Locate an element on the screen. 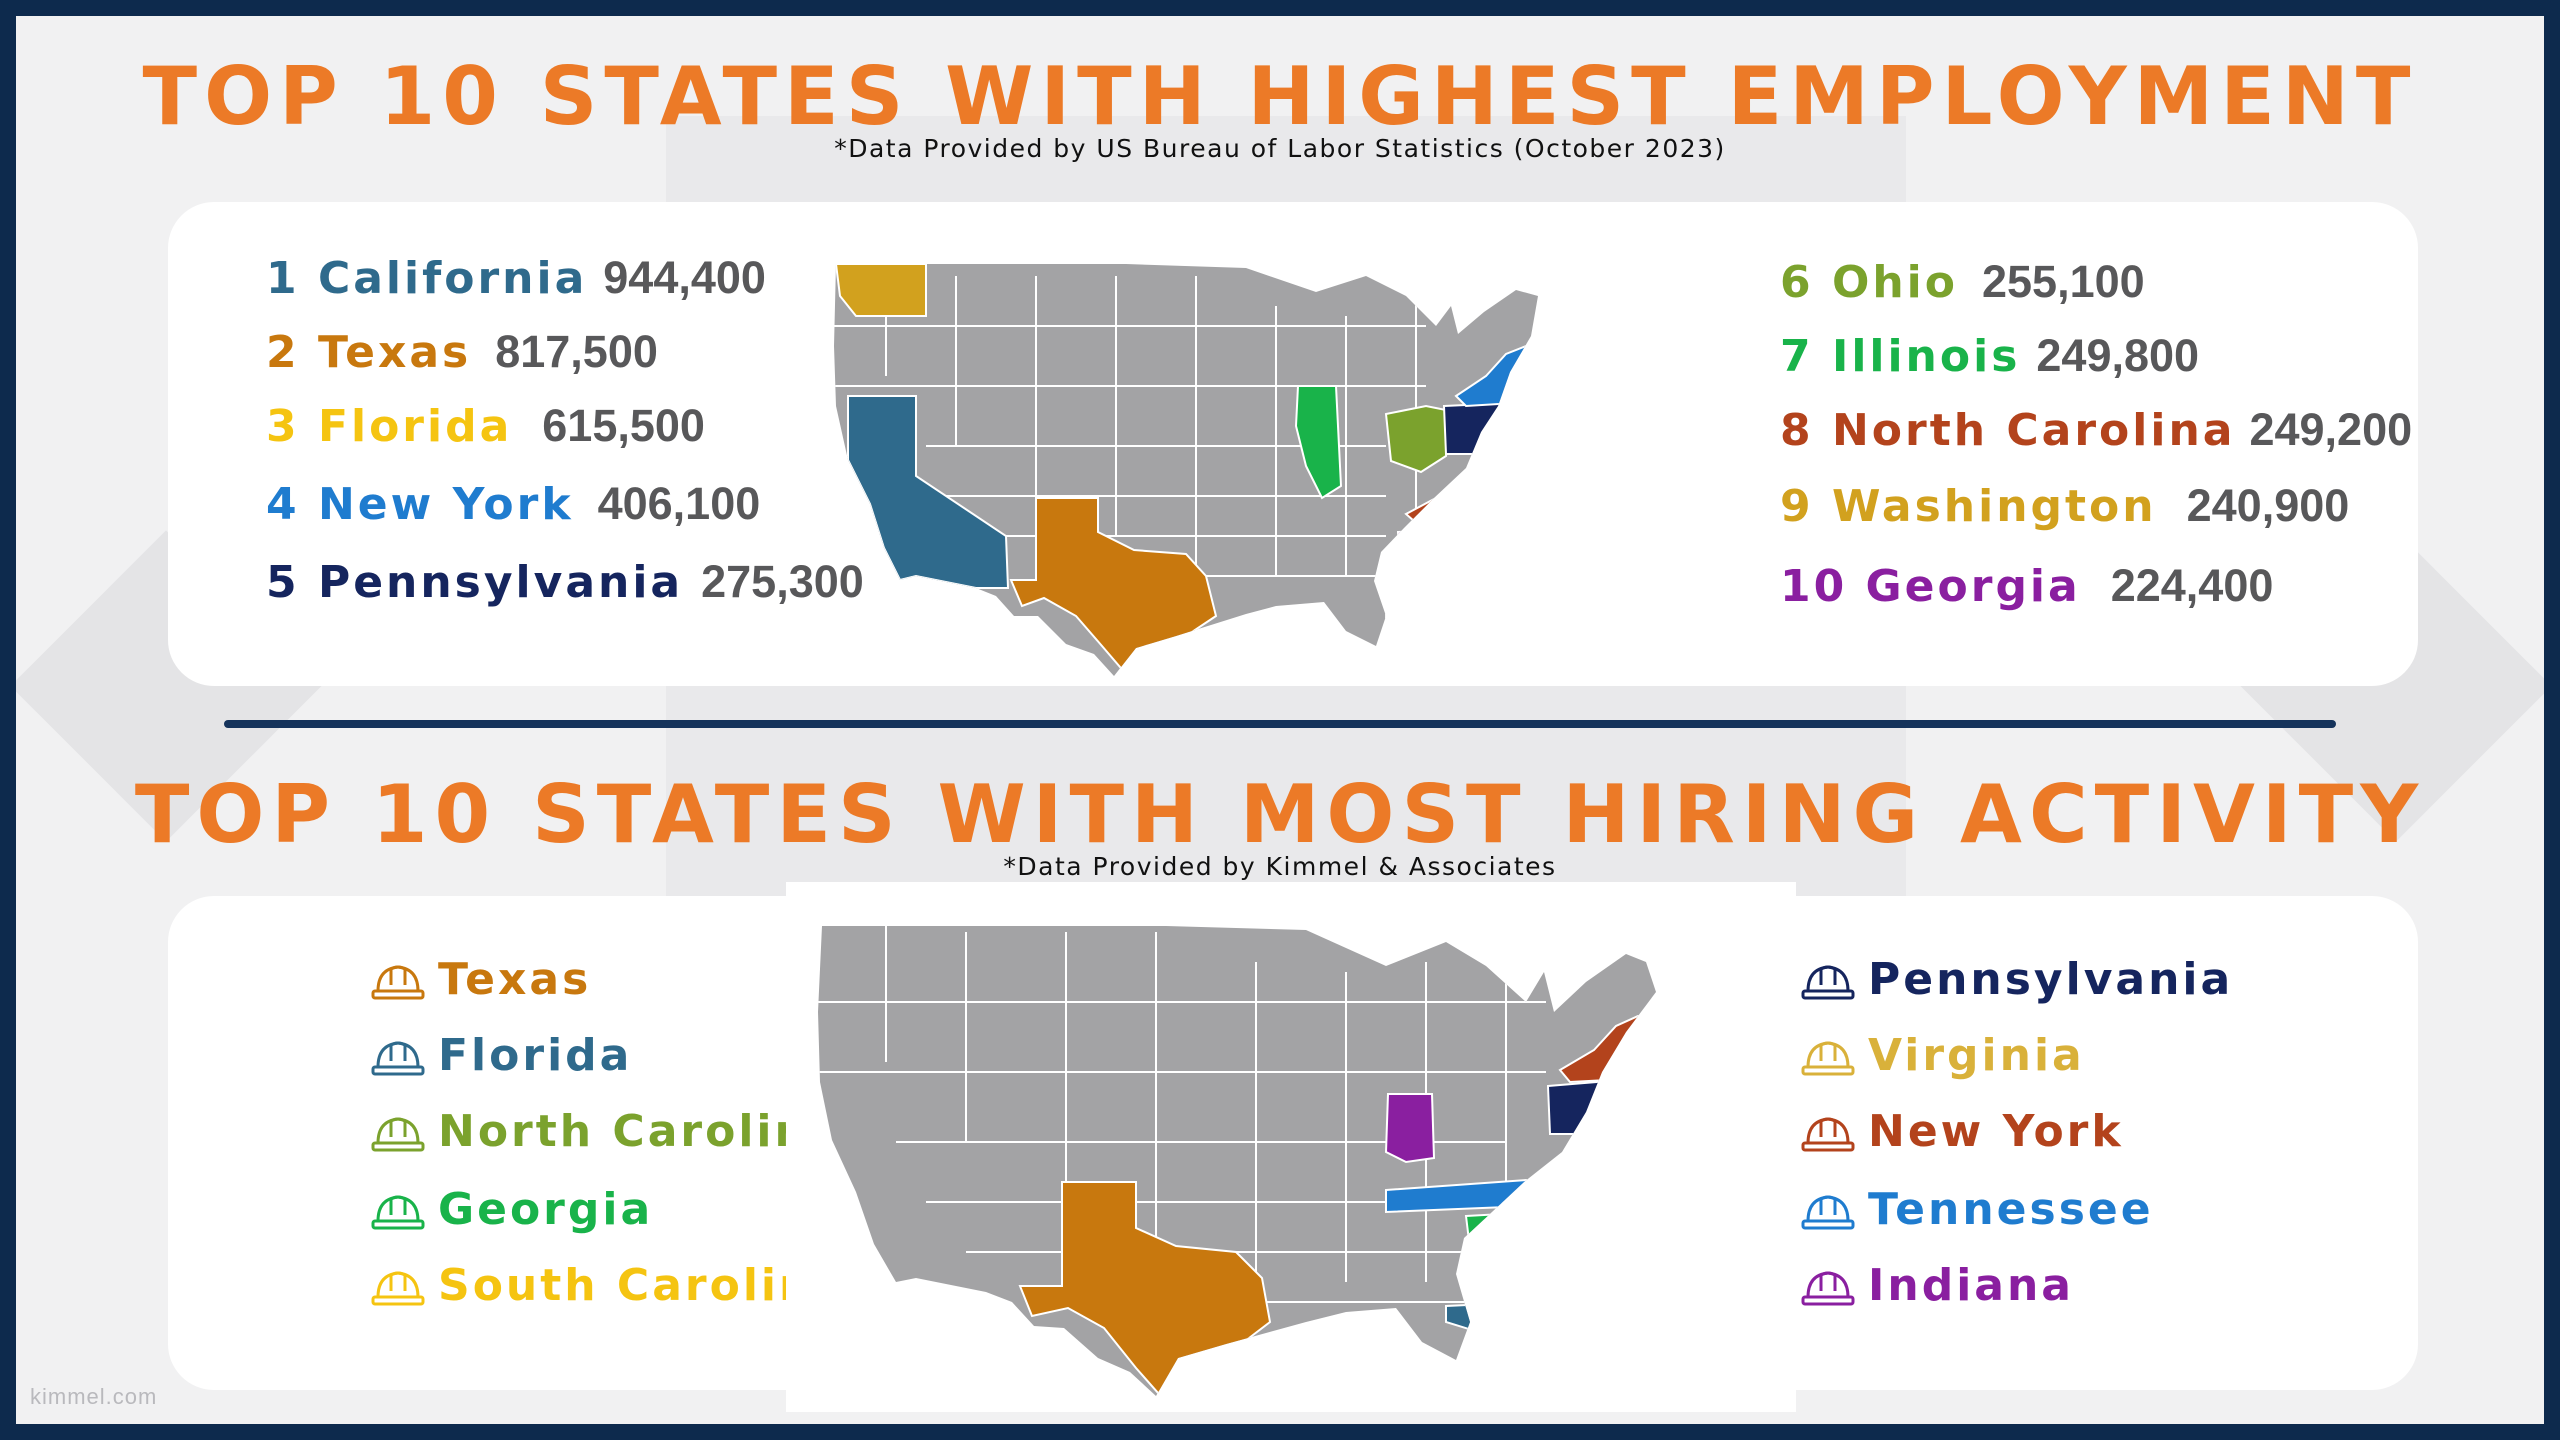 The width and height of the screenshot is (2560, 1440). state-name: Washington is located at coordinates (1985, 506).